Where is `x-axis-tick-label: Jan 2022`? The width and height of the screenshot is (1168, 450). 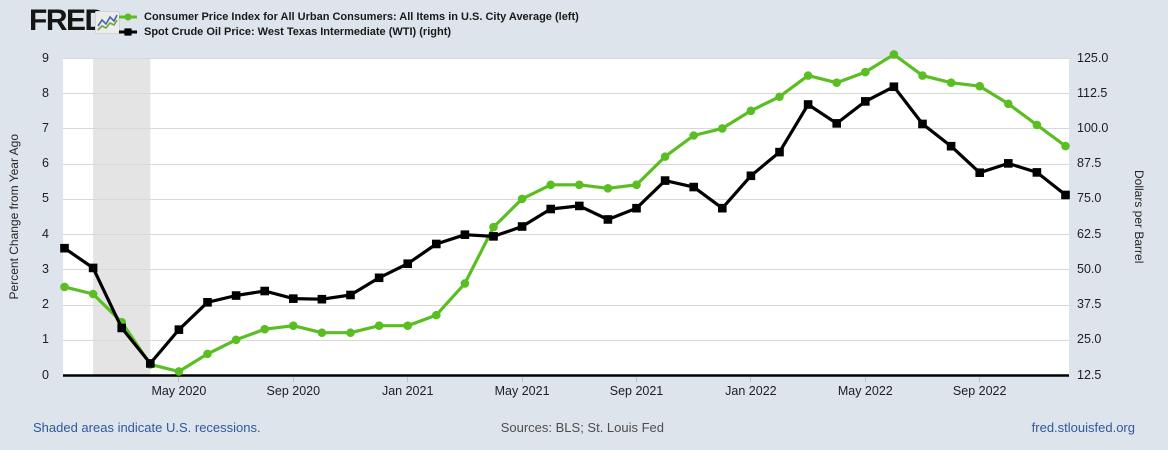
x-axis-tick-label: Jan 2022 is located at coordinates (751, 391).